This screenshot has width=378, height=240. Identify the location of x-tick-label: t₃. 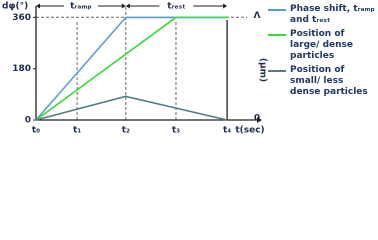
(176, 131).